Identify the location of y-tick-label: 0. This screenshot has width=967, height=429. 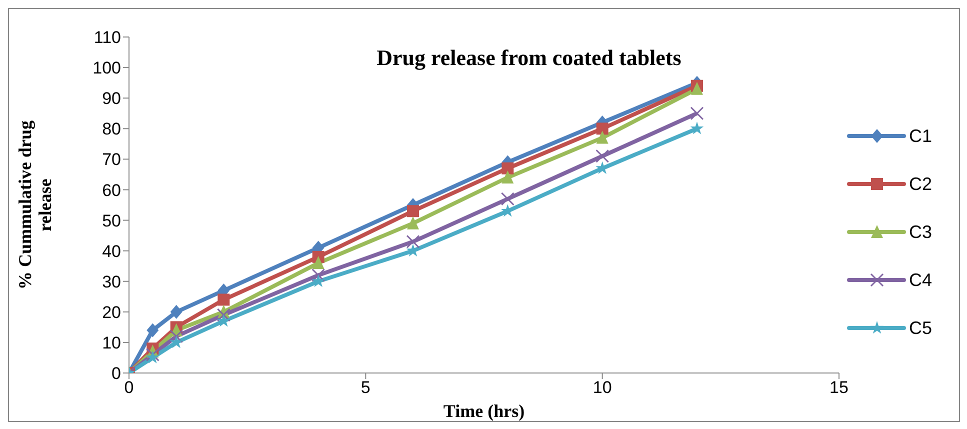
(116, 374).